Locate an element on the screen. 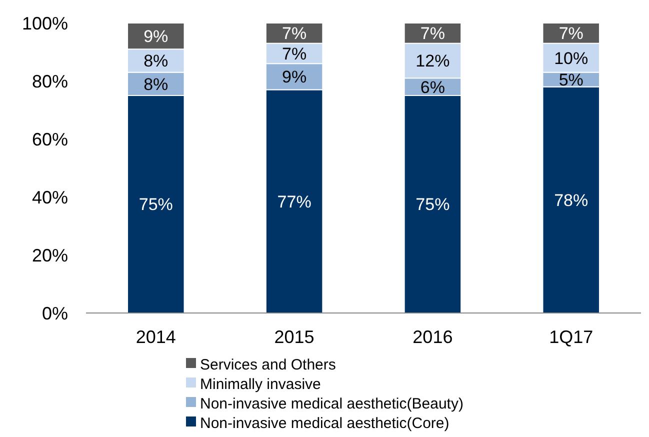 This screenshot has height=437, width=649. data-label: 78% is located at coordinates (571, 200).